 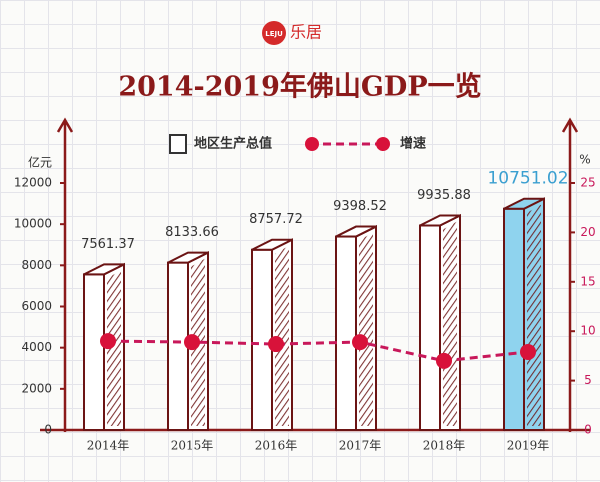 I want to click on value-label: 10751.02, so click(x=527, y=179).